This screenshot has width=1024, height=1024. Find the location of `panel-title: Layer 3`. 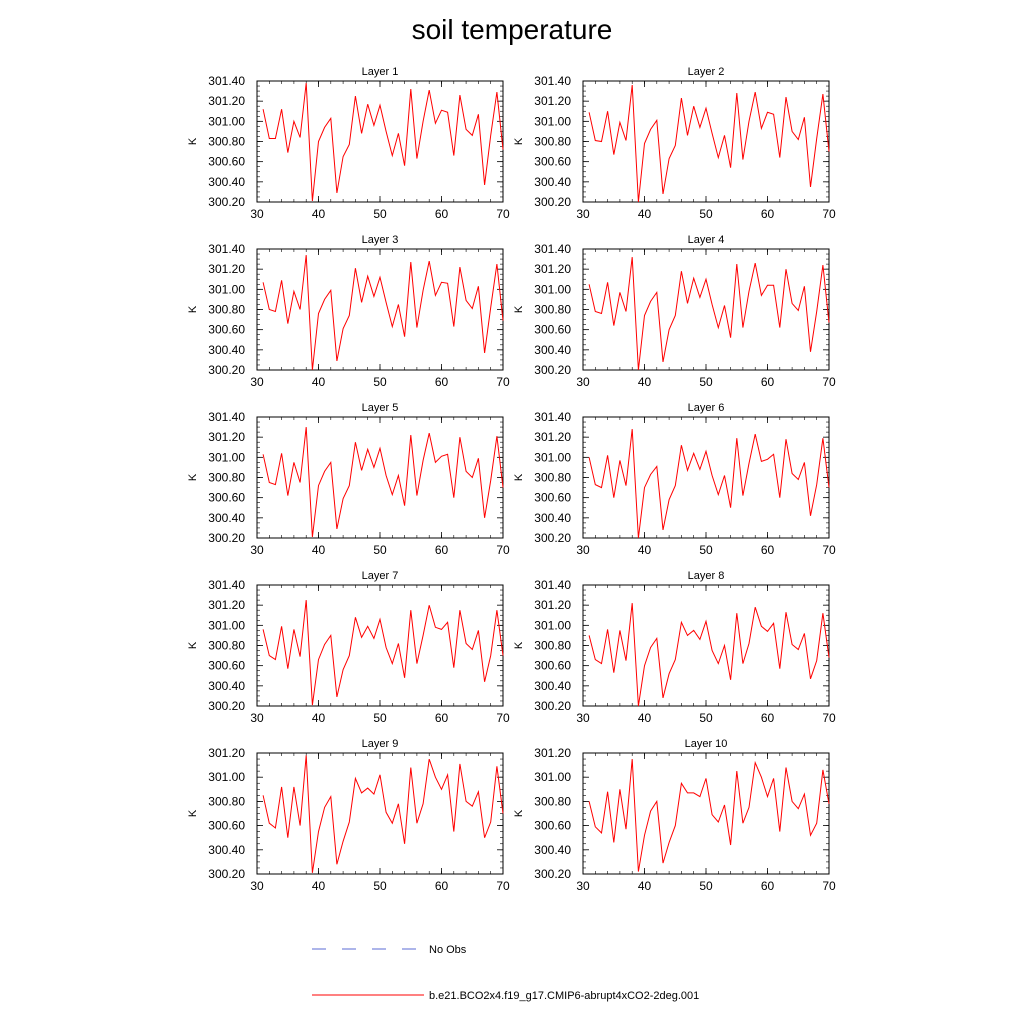

panel-title: Layer 3 is located at coordinates (380, 240).